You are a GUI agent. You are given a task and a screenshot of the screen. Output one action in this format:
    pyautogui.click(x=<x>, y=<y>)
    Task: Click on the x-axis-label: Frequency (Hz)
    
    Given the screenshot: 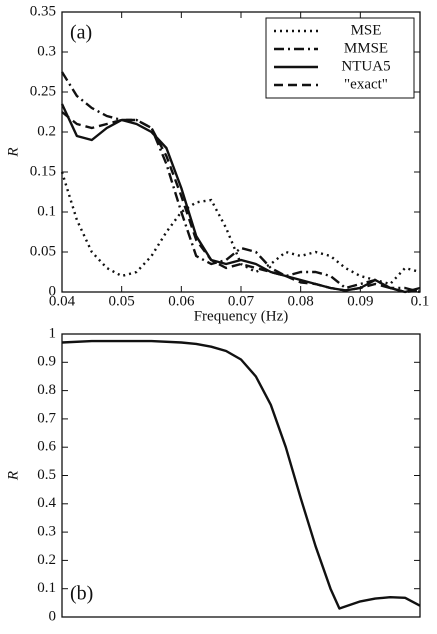 What is the action you would take?
    pyautogui.click(x=241, y=316)
    